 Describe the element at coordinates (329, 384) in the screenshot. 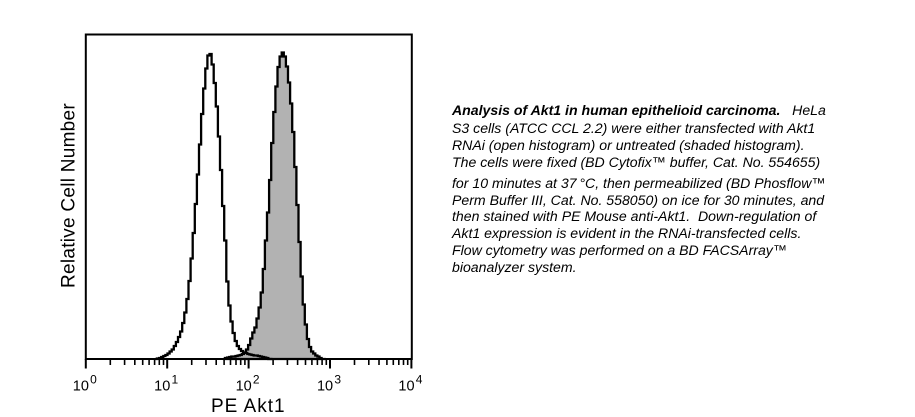

I see `svg-text: 10³` at that location.